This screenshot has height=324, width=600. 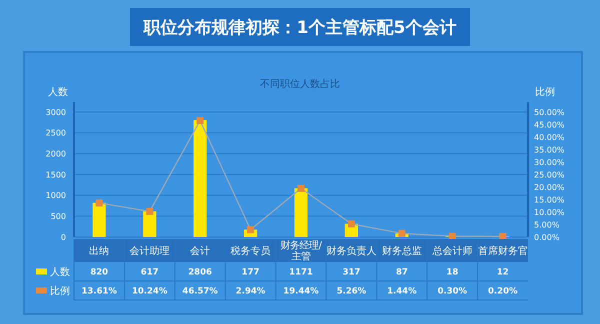 I want to click on x-tick-label: 首席财务官, so click(x=503, y=251).